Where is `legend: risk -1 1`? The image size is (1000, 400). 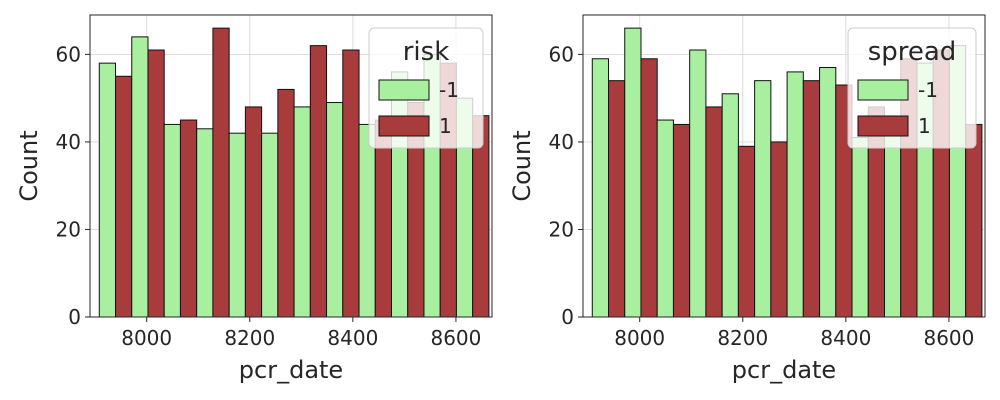
legend: risk -1 1 is located at coordinates (426, 88).